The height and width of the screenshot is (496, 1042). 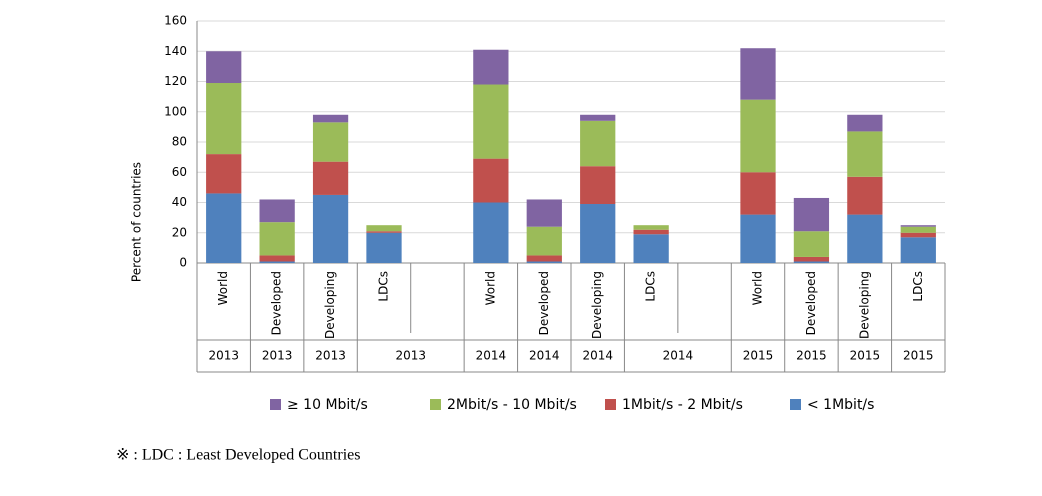 I want to click on y-tick-label: 80, so click(x=179, y=142).